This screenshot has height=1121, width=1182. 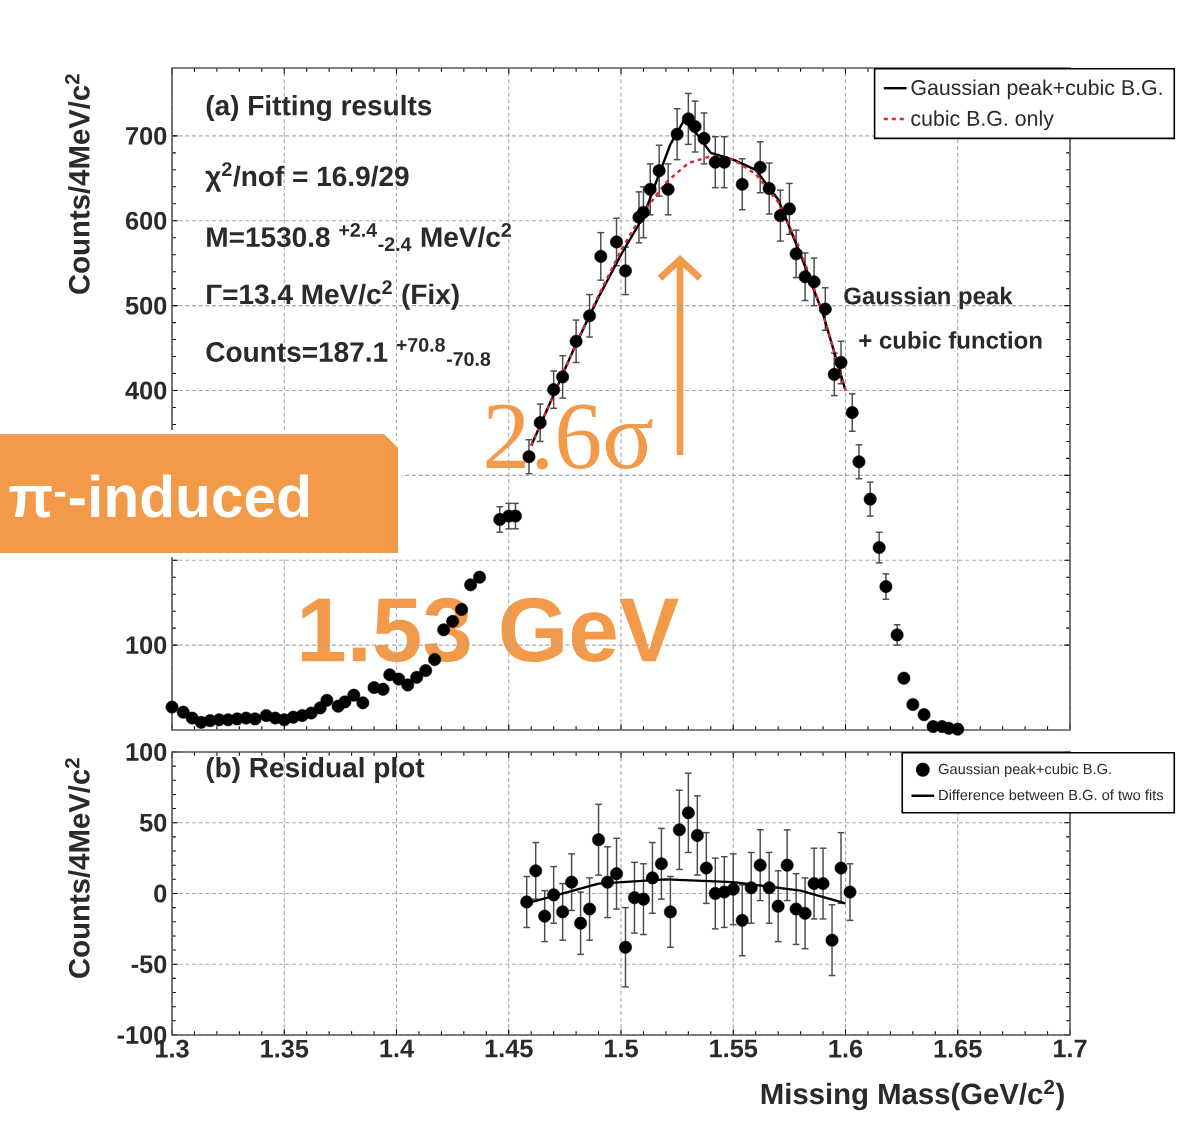 I want to click on annotation: Γ=13.4 MeV/c$^{2}$ (Fix), so click(x=333, y=295).